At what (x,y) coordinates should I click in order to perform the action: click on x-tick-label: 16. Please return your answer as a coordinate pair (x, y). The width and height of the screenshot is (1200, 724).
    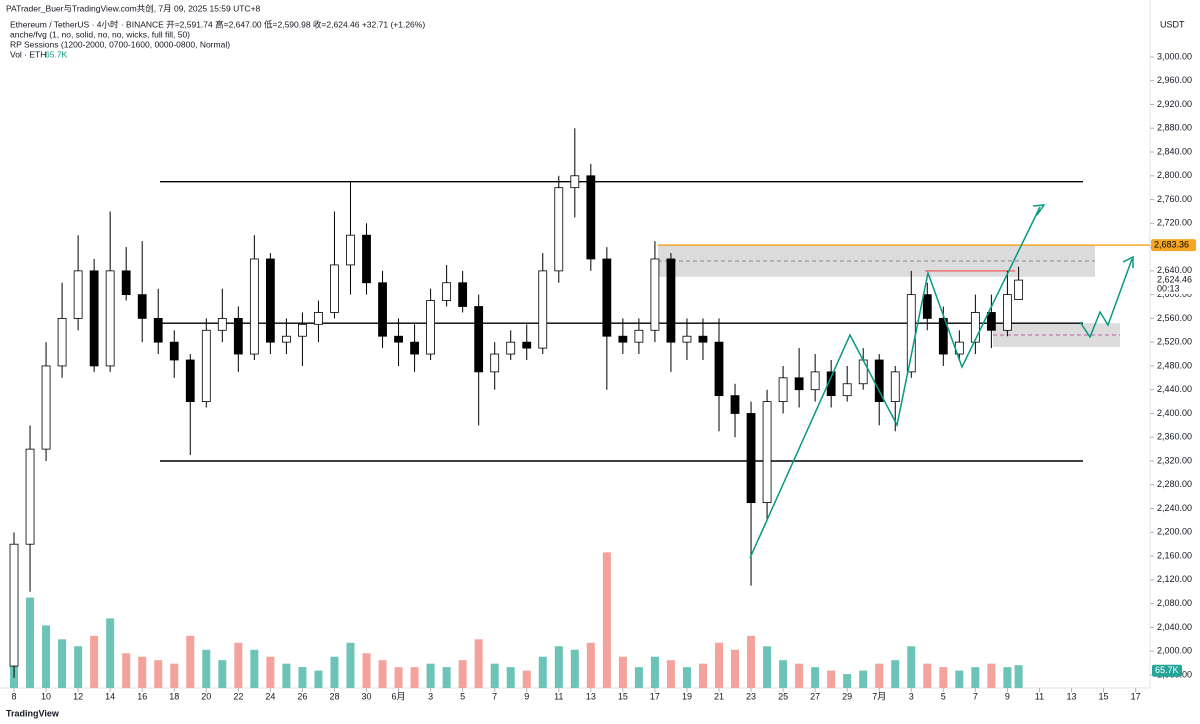
    Looking at the image, I should click on (142, 696).